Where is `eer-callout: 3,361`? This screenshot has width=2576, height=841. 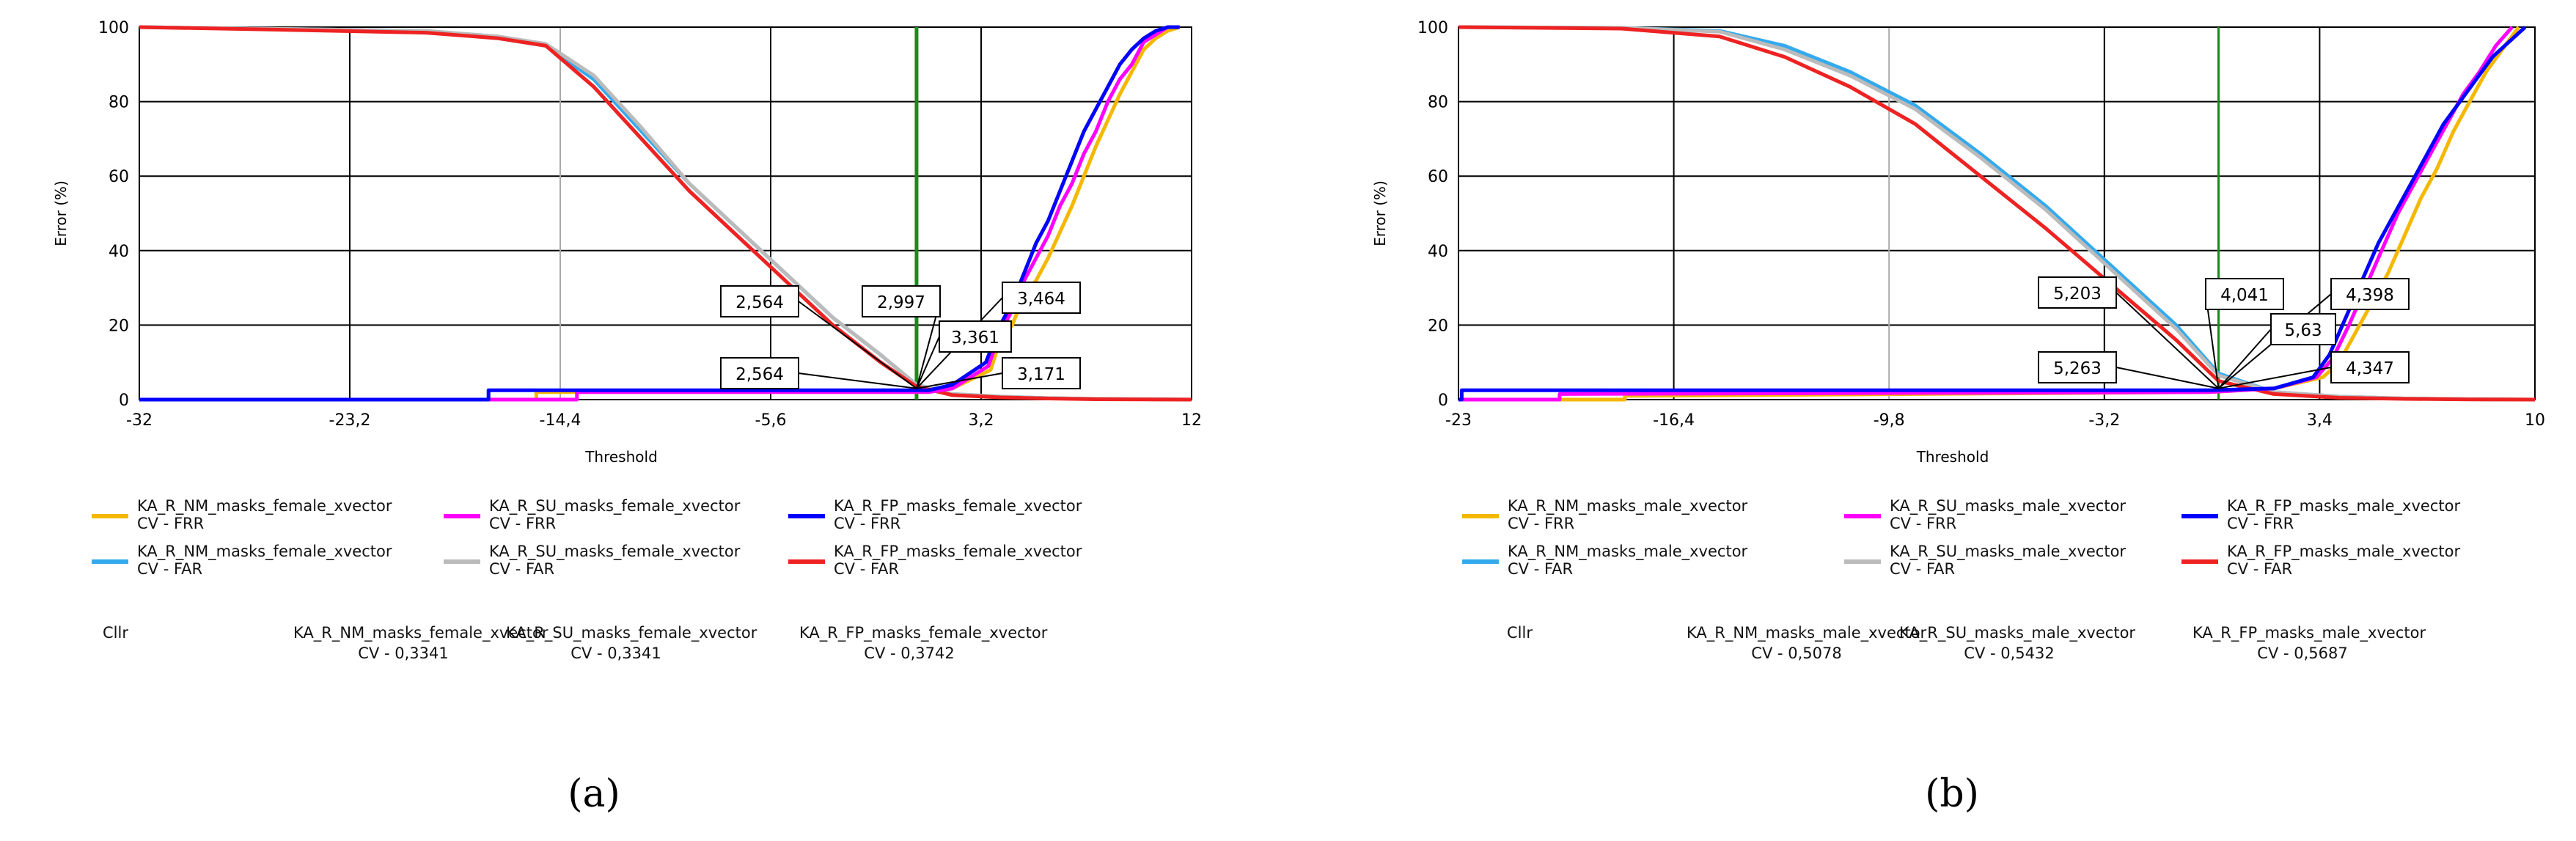 eer-callout: 3,361 is located at coordinates (964, 355).